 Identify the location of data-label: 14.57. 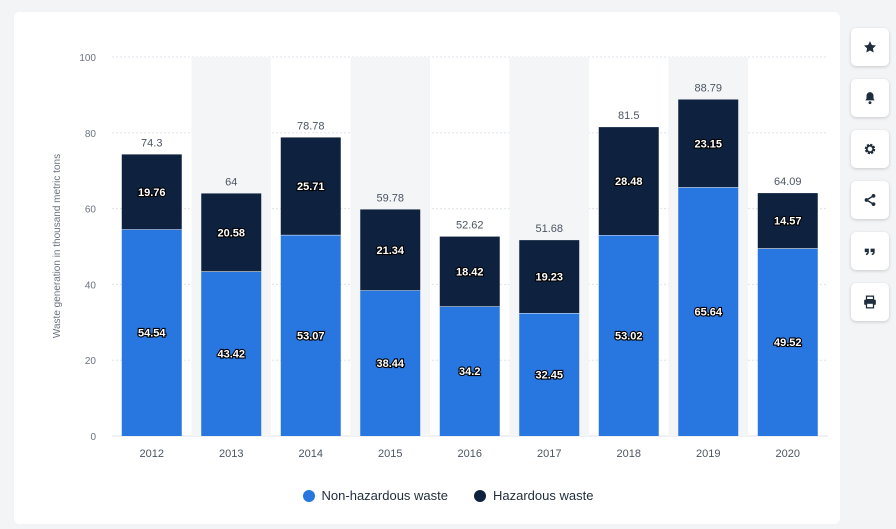
(788, 222).